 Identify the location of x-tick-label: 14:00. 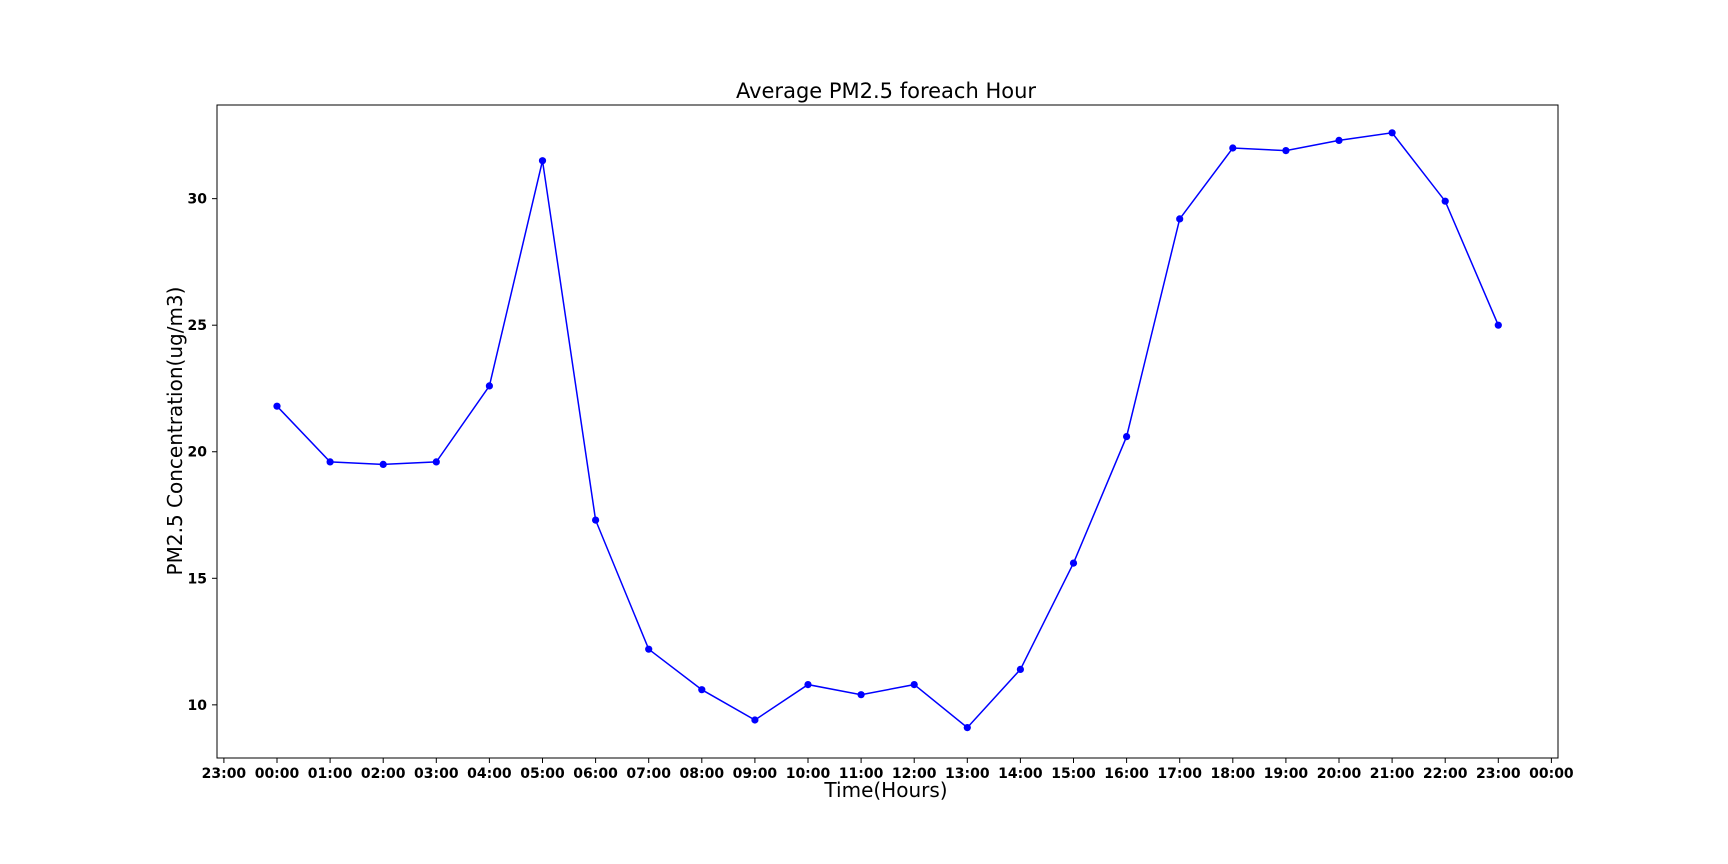
(1020, 774).